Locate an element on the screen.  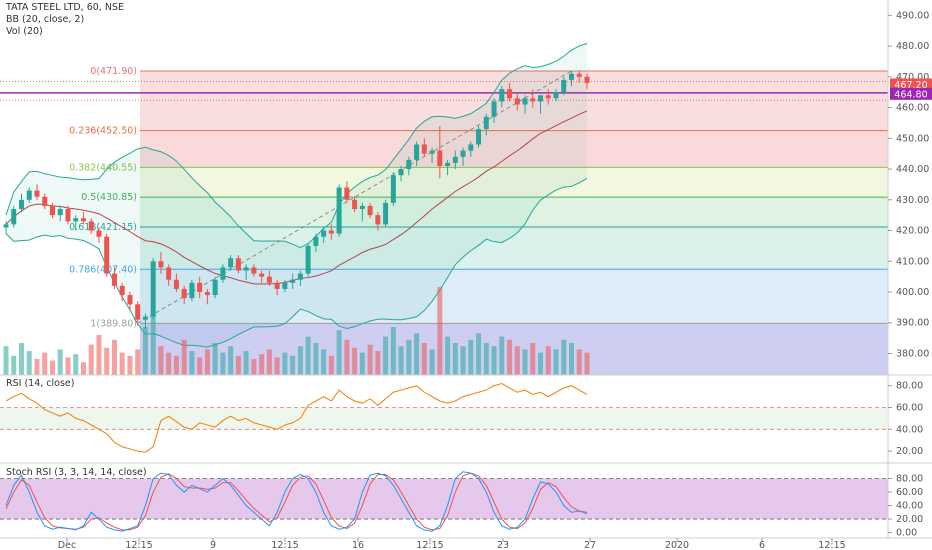
time-tick-label: Dec is located at coordinates (67, 545).